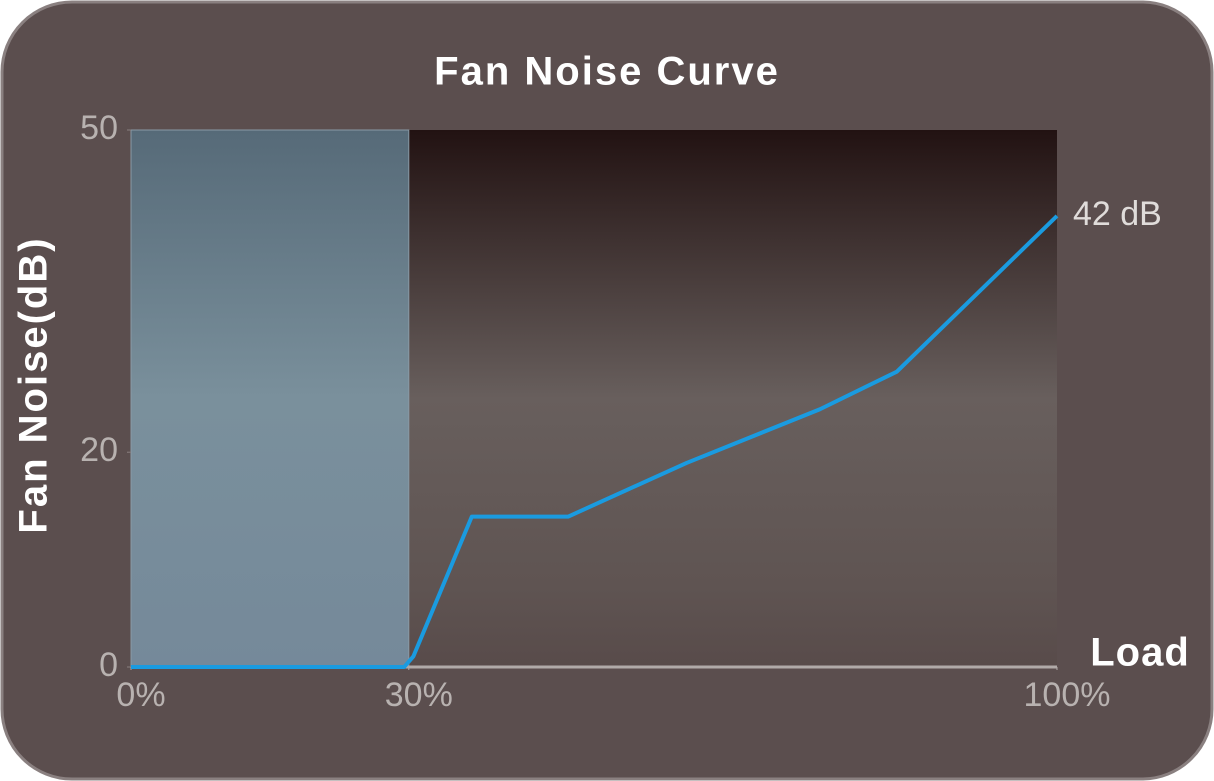  What do you see at coordinates (1140, 653) in the screenshot?
I see `x-axis-label: Load` at bounding box center [1140, 653].